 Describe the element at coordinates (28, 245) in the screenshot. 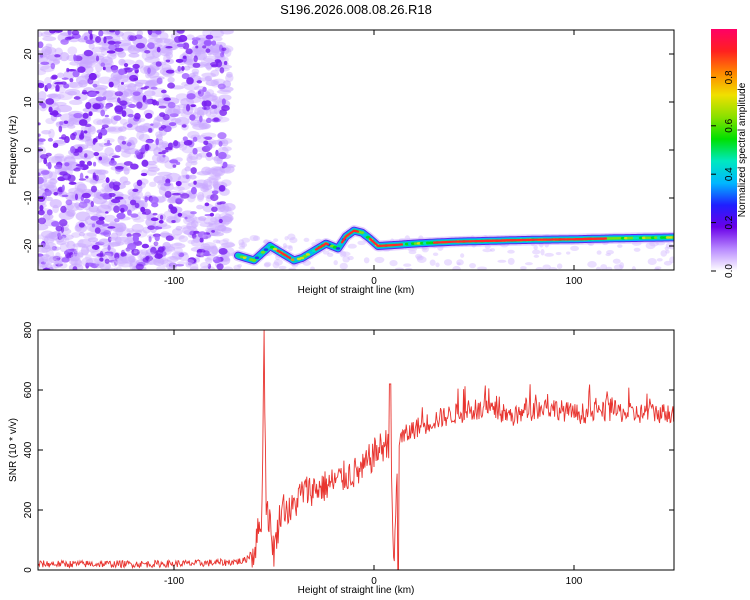

I see `y-tick-label: -20` at that location.